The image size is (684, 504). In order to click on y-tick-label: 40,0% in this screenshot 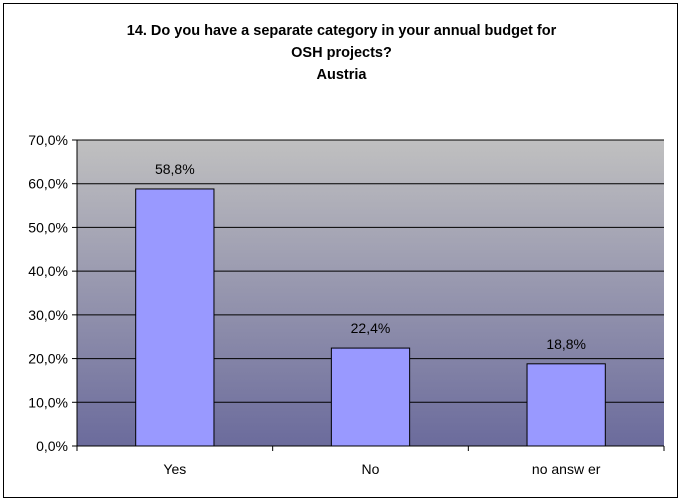, I will do `click(48, 271)`.